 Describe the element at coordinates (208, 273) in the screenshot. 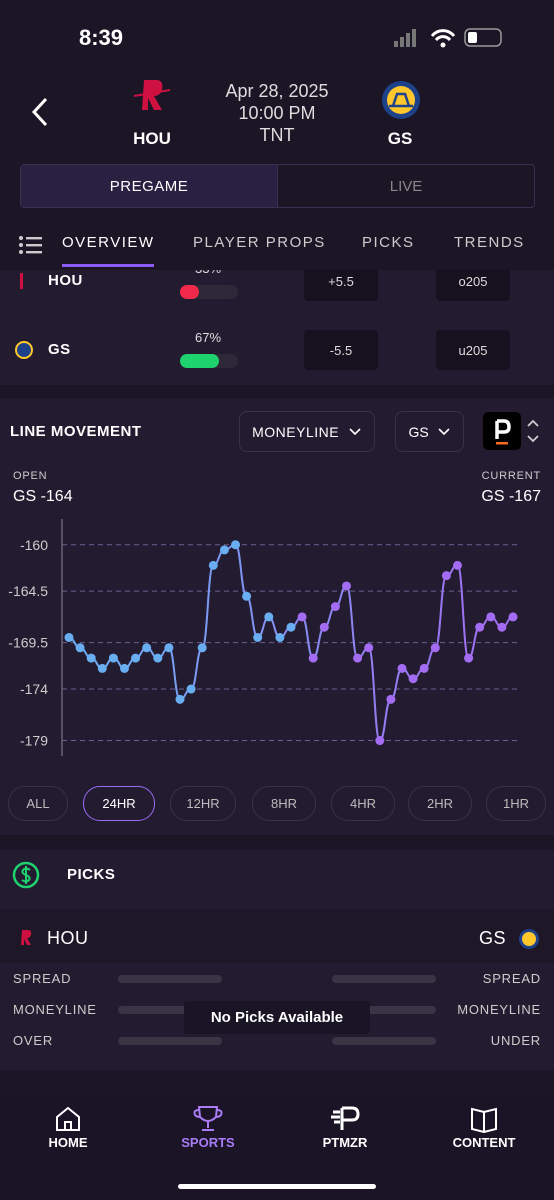

I see `pct-label: 33%` at that location.